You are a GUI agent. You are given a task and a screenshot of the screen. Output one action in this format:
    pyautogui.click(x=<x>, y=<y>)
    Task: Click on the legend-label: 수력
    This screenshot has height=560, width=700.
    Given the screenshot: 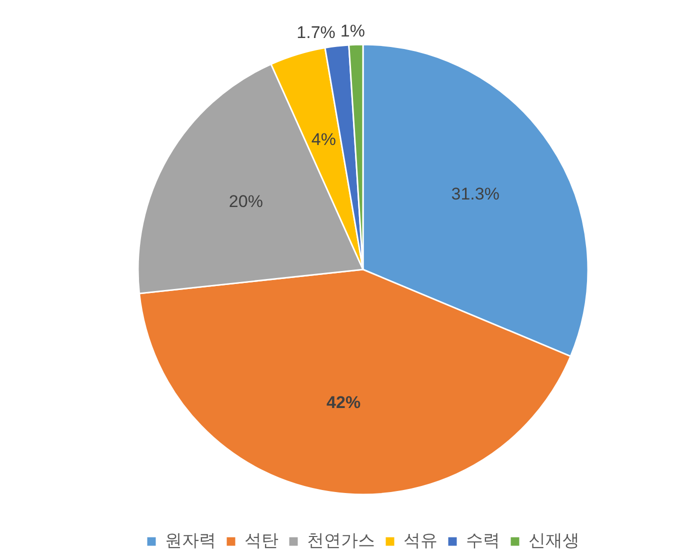 What is the action you would take?
    pyautogui.click(x=483, y=540)
    